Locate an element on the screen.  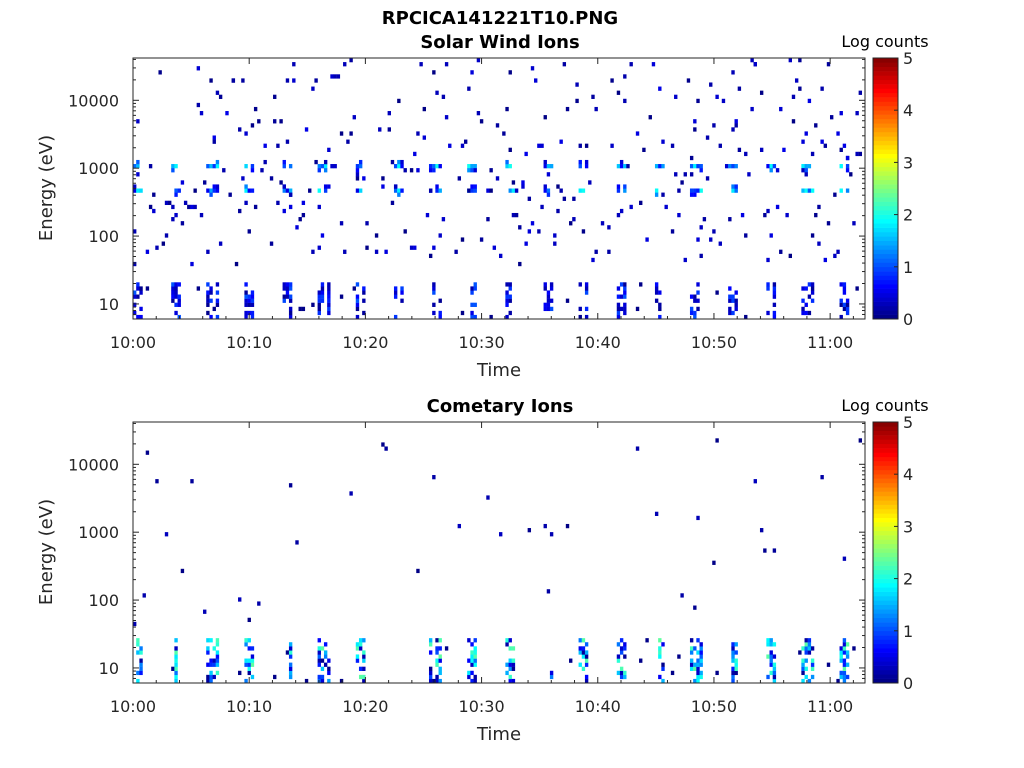
x-tick-label: 10:30 is located at coordinates (482, 342).